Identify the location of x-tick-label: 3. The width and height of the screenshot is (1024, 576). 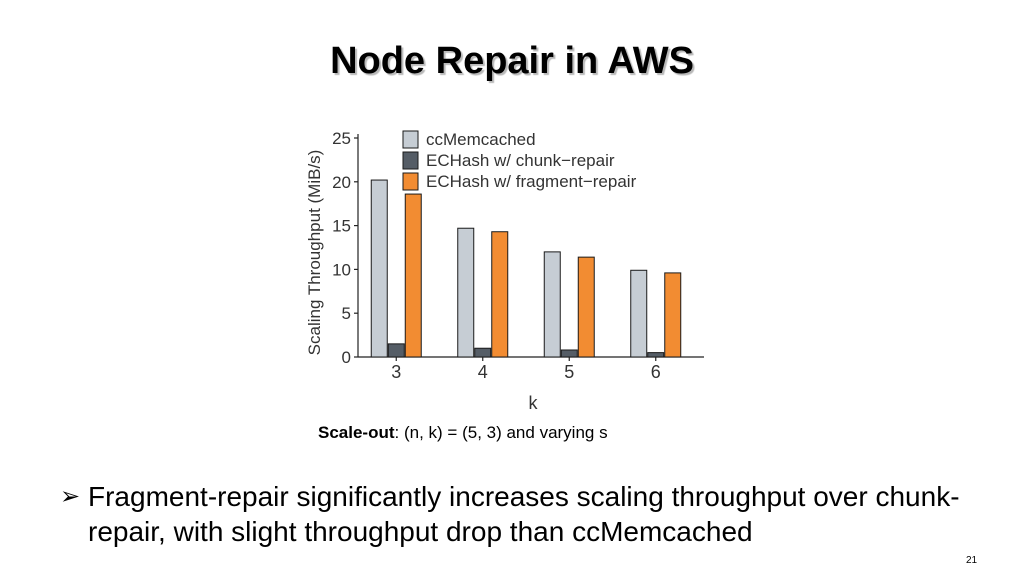
(396, 372).